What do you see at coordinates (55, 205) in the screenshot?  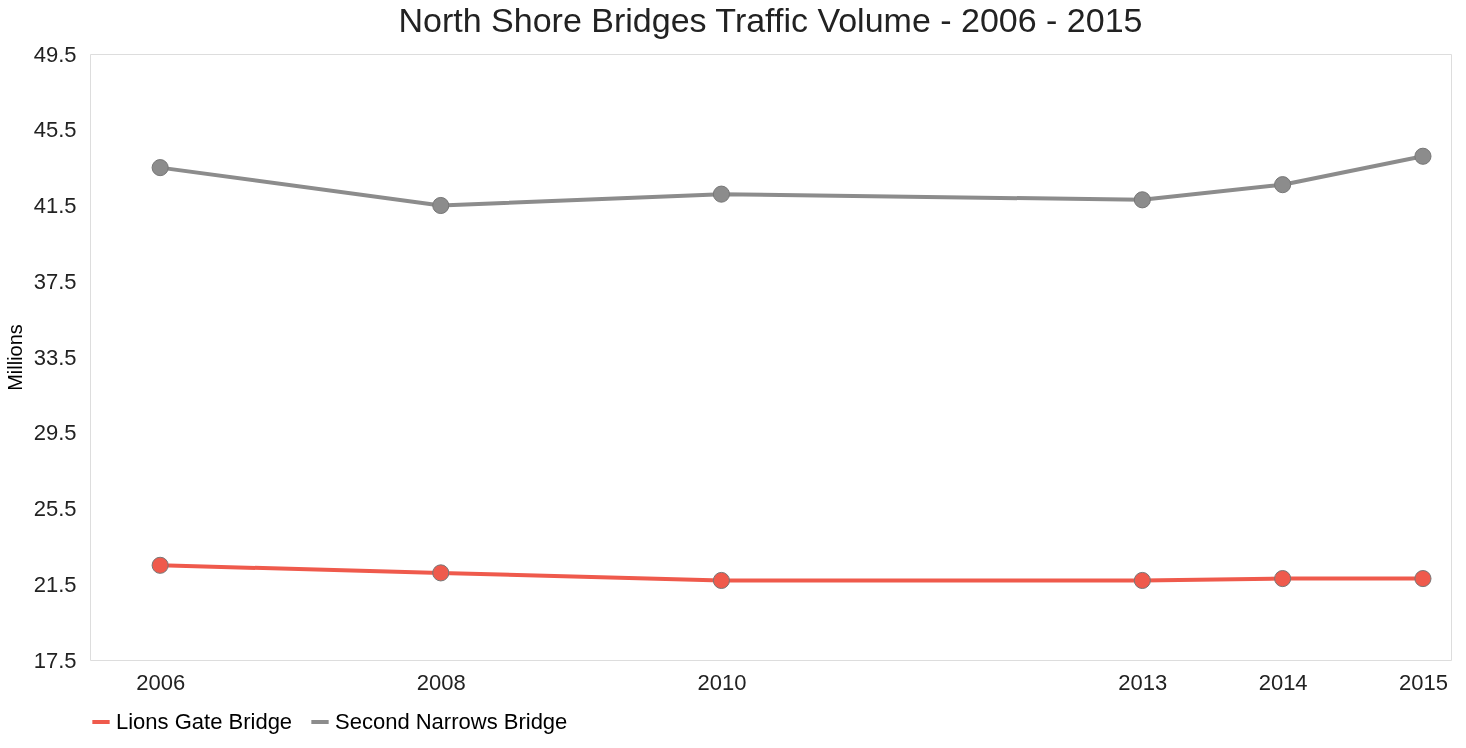 I see `y-tick-label: 41.5` at bounding box center [55, 205].